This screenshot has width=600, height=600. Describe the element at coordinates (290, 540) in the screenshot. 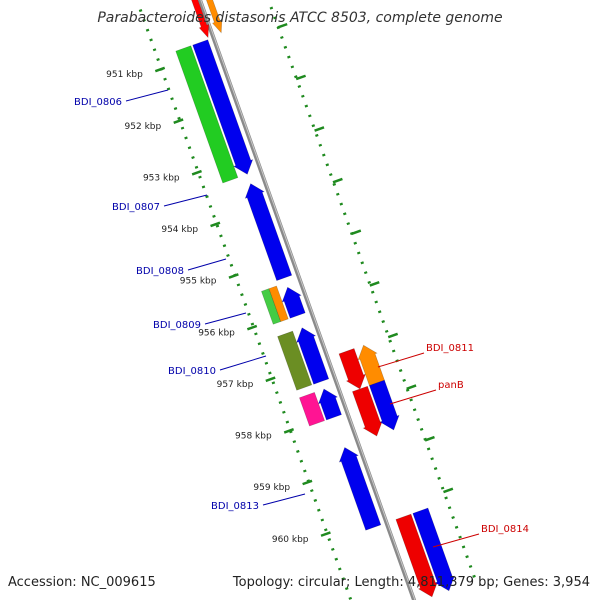

I see `tick-label: 960 kbp` at that location.